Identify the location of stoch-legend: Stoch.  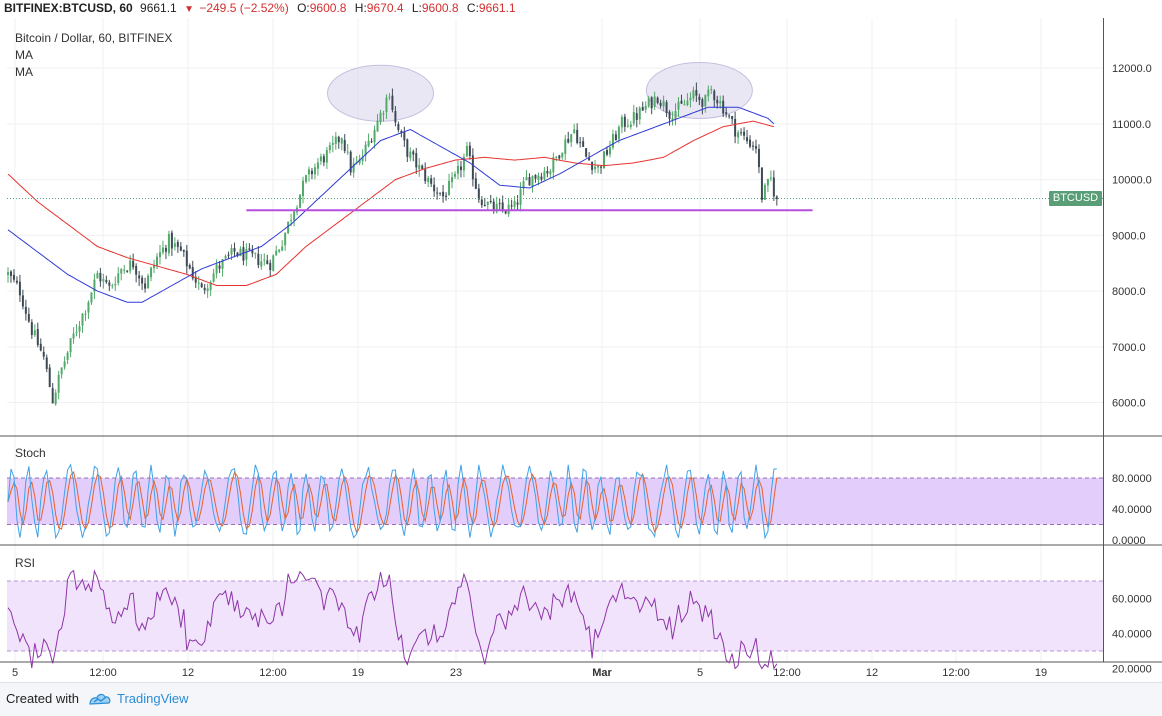
(30, 453).